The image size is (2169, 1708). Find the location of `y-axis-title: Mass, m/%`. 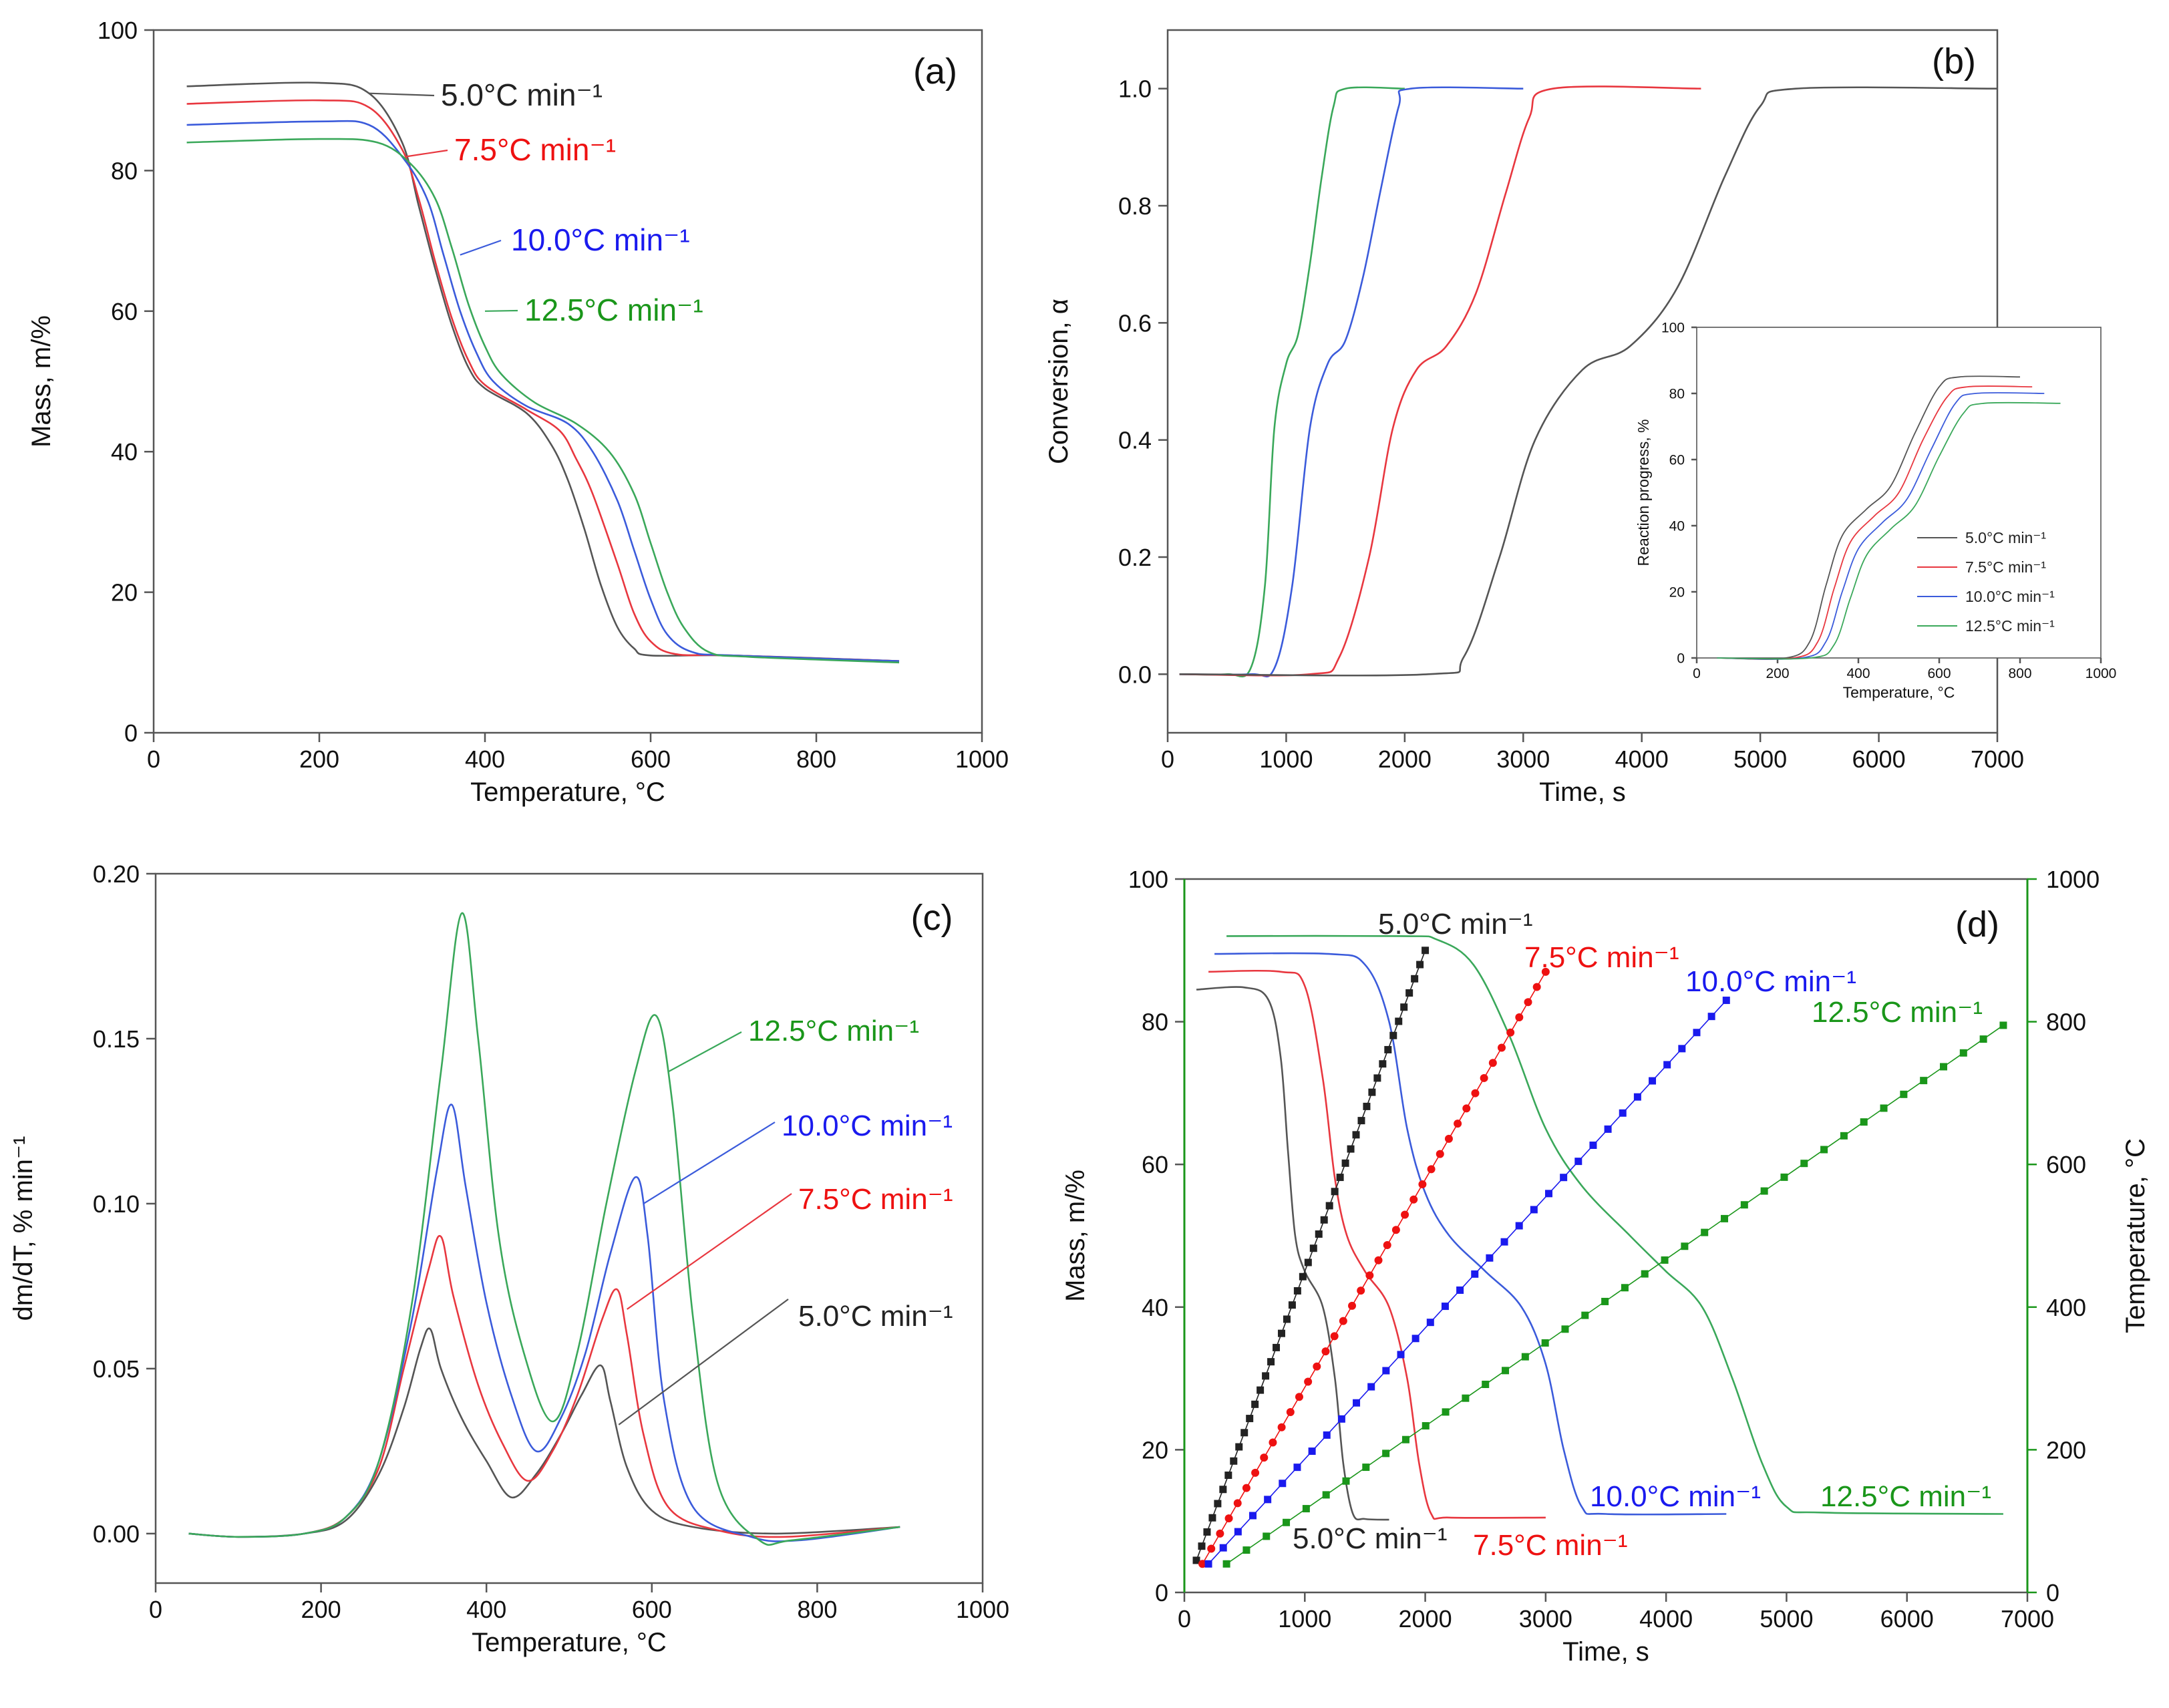

y-axis-title: Mass, m/% is located at coordinates (42, 381).